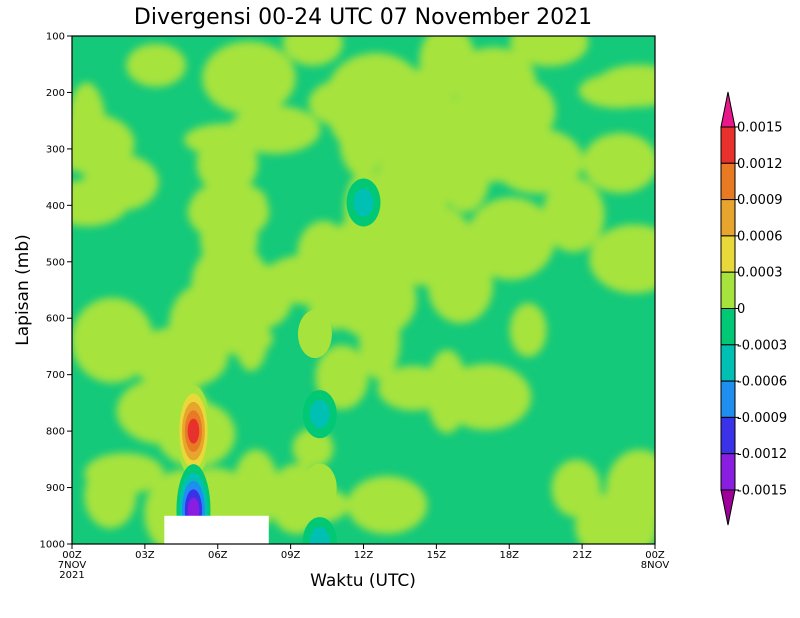 The width and height of the screenshot is (800, 618). I want to click on y-tick-label: 800, so click(55, 432).